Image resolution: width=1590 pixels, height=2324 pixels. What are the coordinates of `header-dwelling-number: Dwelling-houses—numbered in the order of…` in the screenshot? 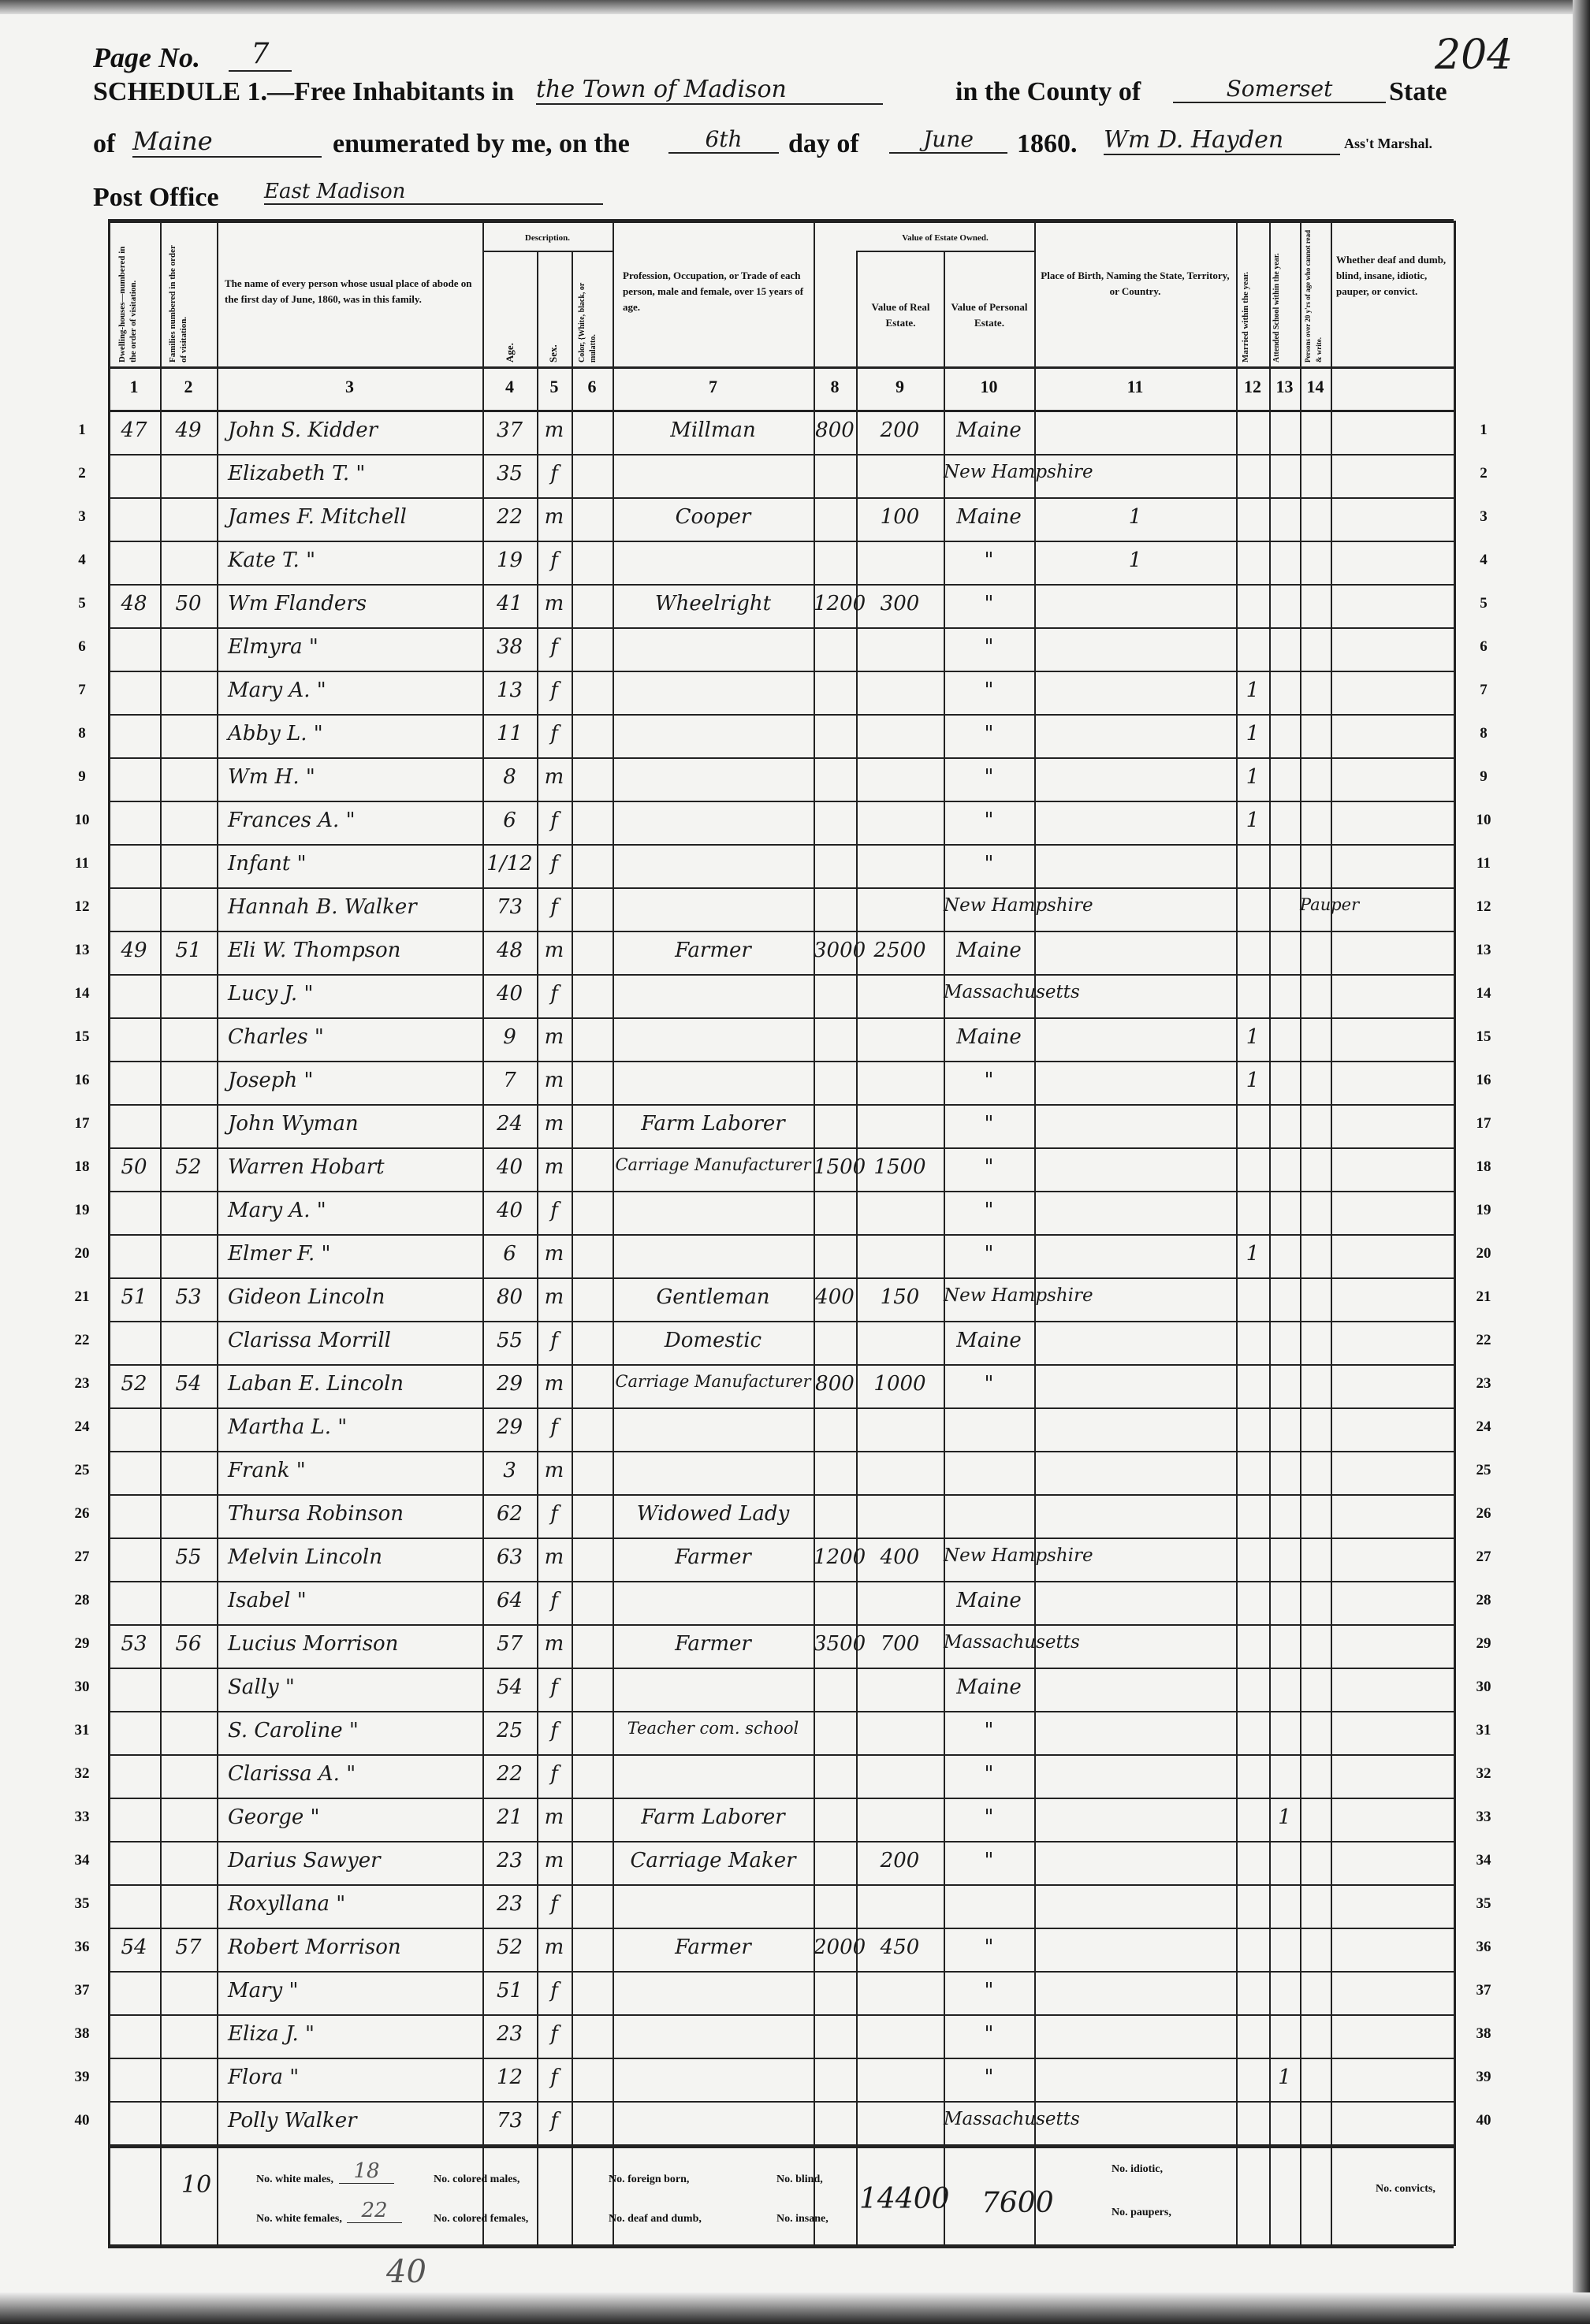 It's located at (127, 304).